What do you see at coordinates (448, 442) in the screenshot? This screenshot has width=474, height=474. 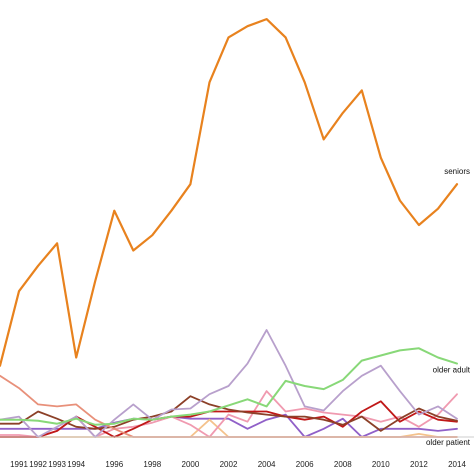 I see `series-label: older patient` at bounding box center [448, 442].